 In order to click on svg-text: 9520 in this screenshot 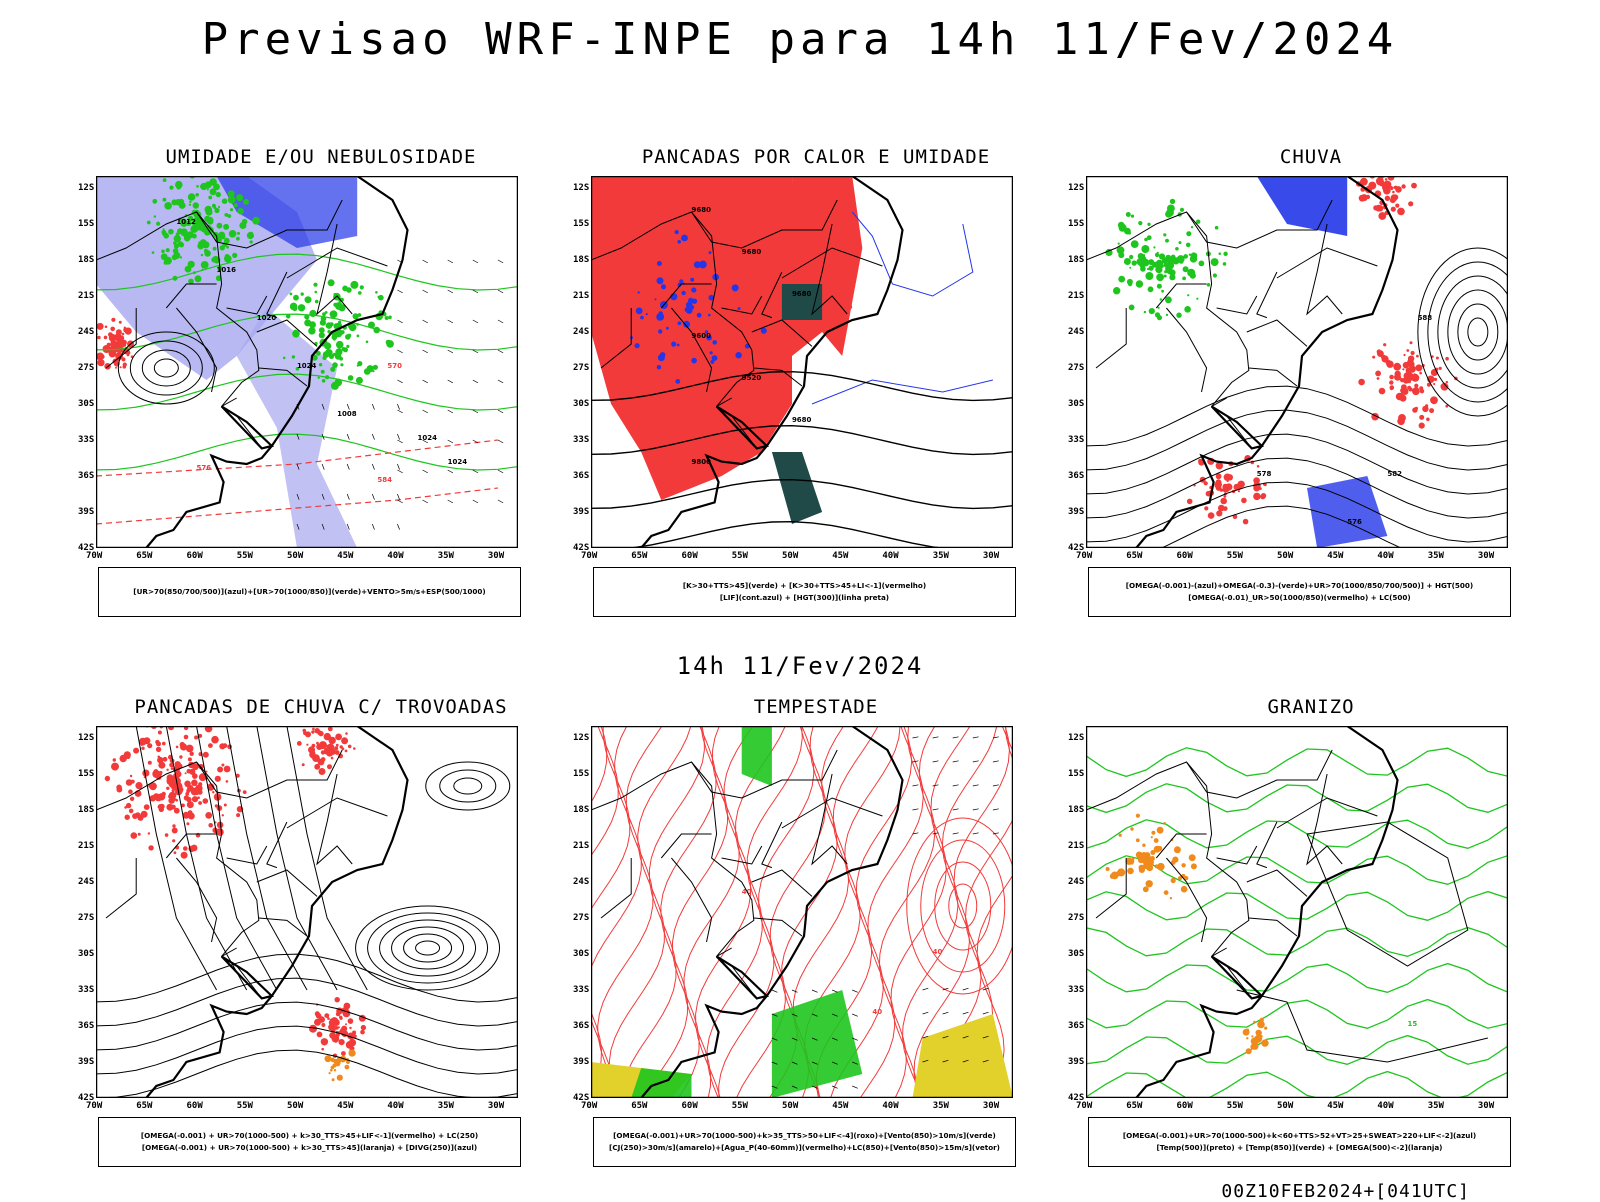, I will do `click(752, 378)`.